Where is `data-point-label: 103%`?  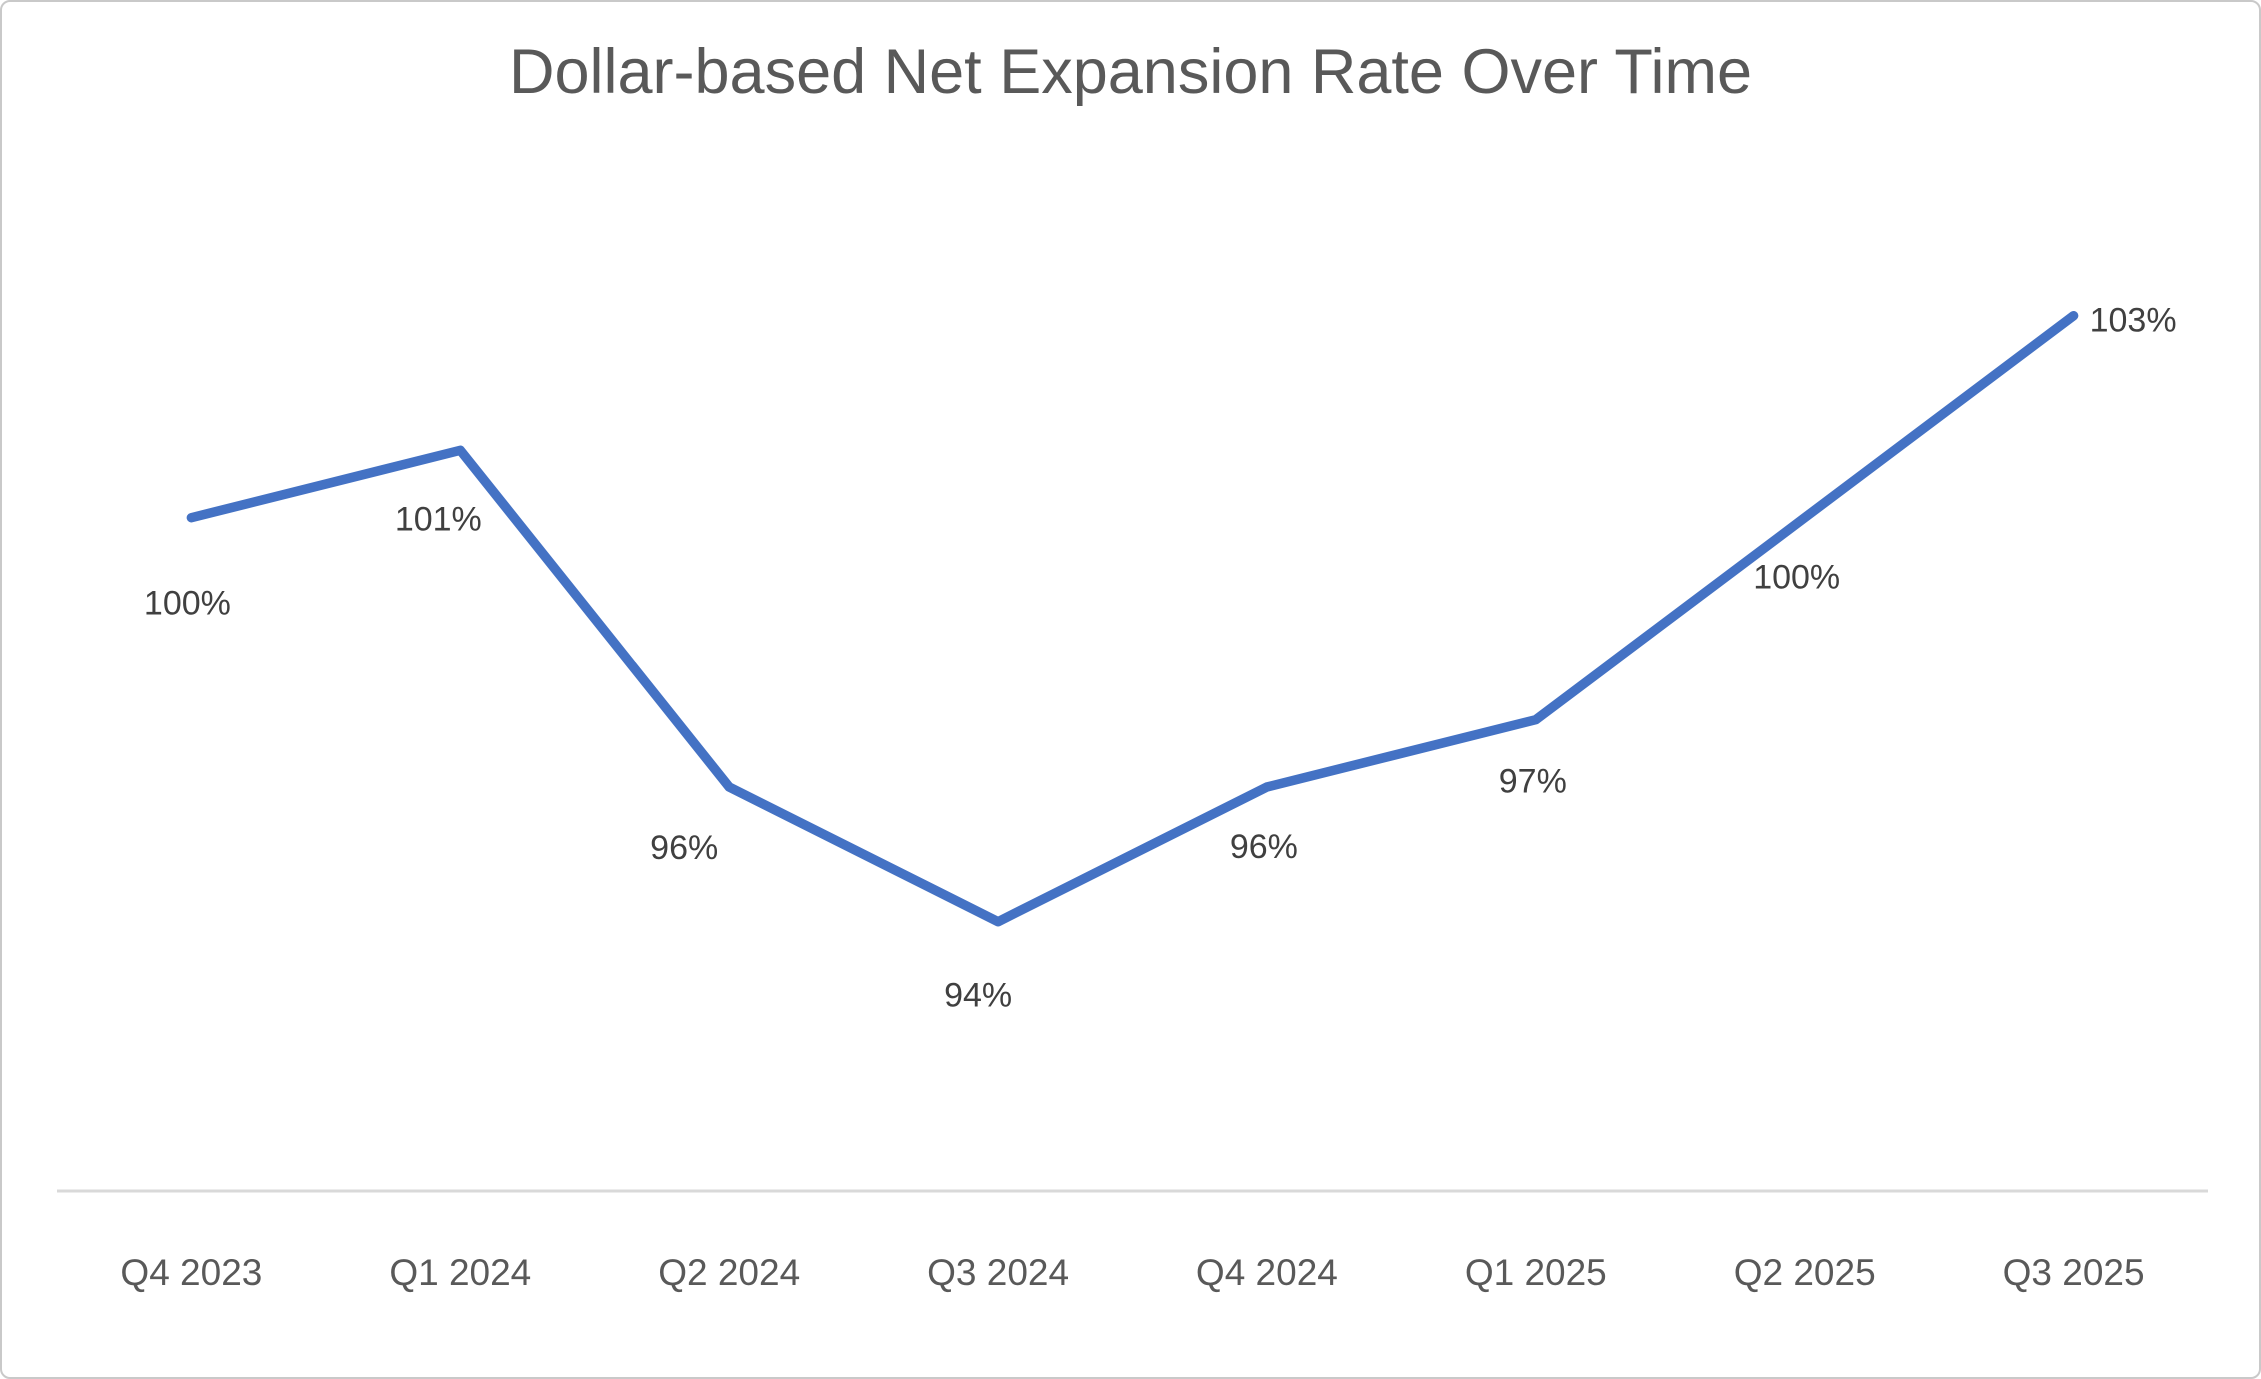
data-point-label: 103% is located at coordinates (2133, 321).